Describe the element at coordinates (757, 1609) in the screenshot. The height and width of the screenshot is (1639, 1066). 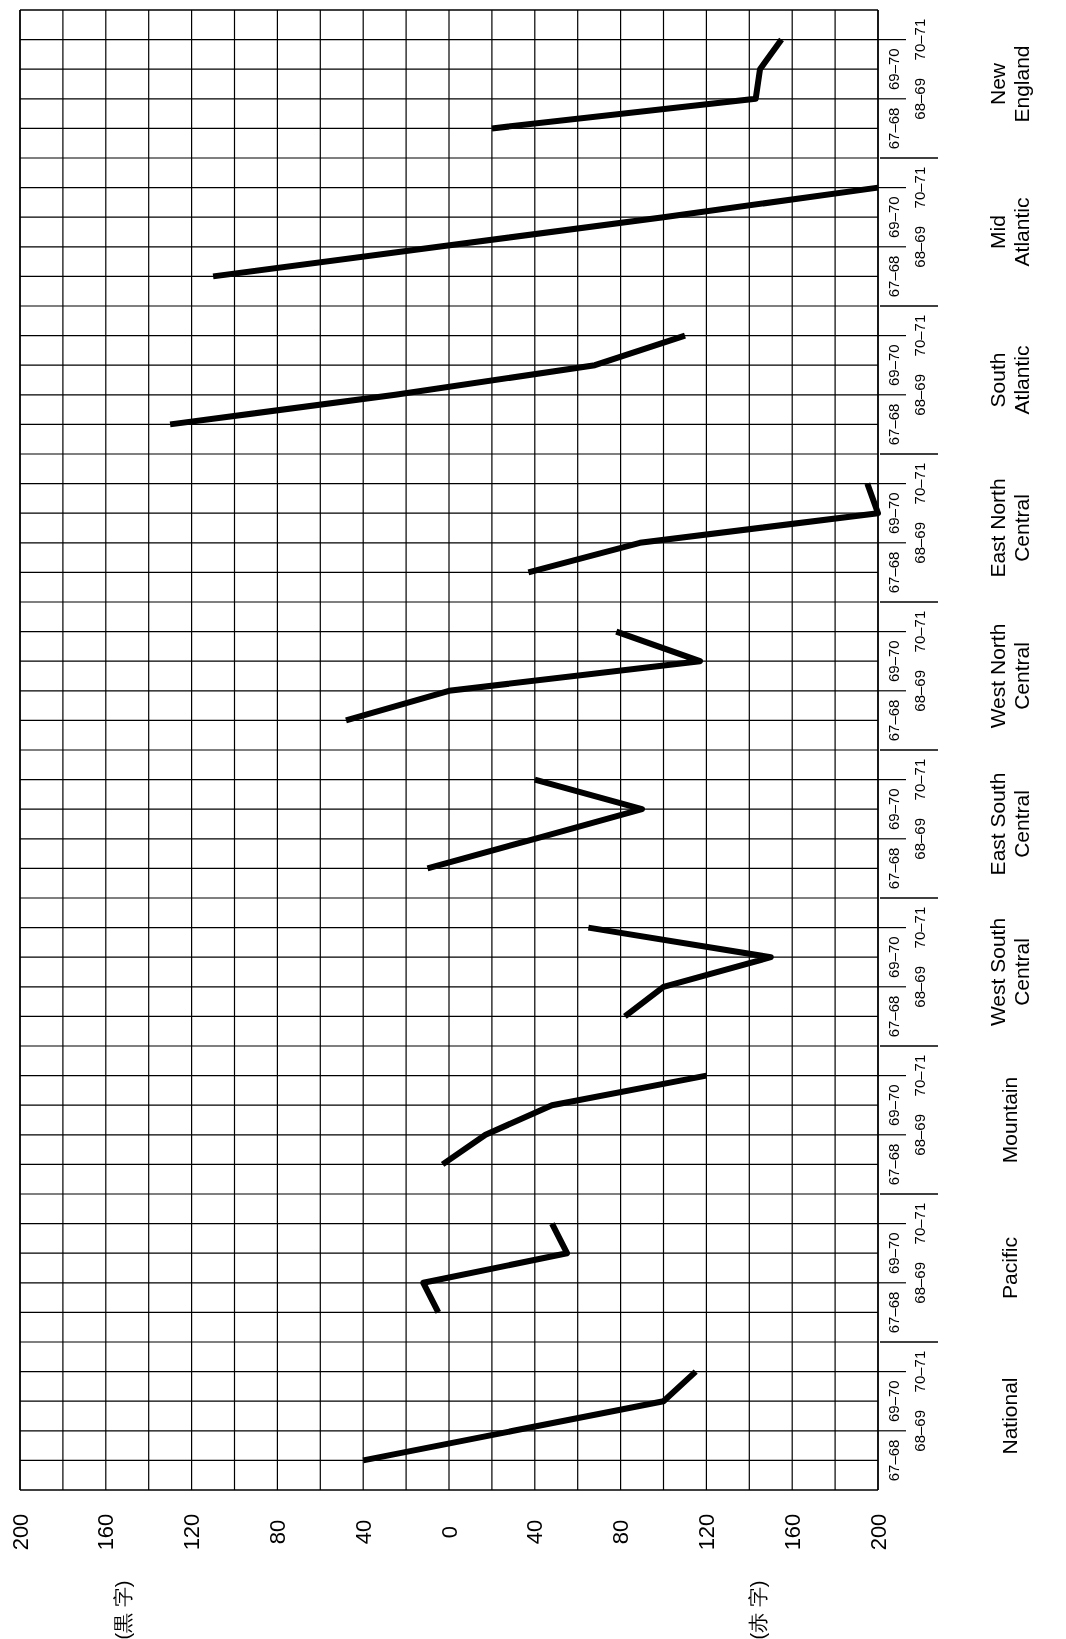
I see `text: (赤 字)` at that location.